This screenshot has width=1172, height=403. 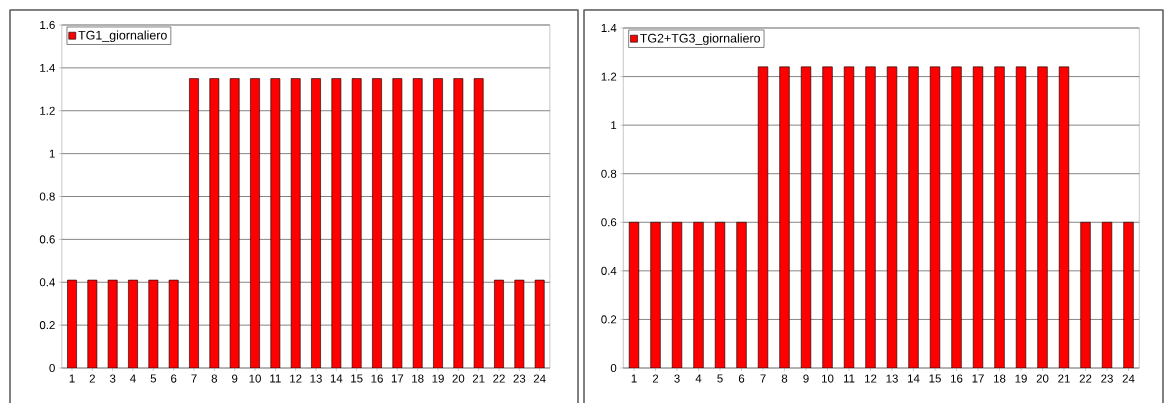 What do you see at coordinates (47, 25) in the screenshot?
I see `y-tick-label: 1.6` at bounding box center [47, 25].